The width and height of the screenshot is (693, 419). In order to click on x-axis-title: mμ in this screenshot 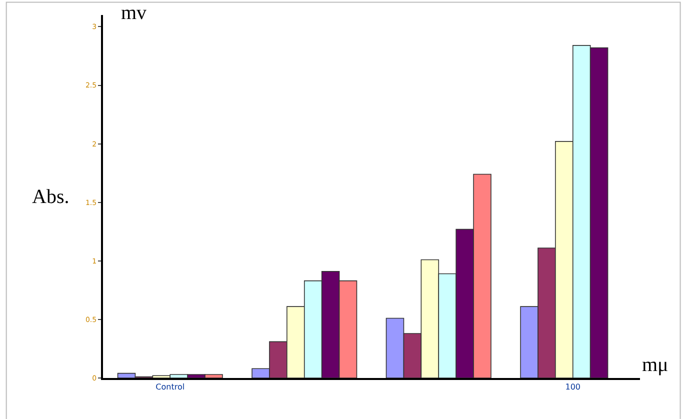, I will do `click(655, 365)`.